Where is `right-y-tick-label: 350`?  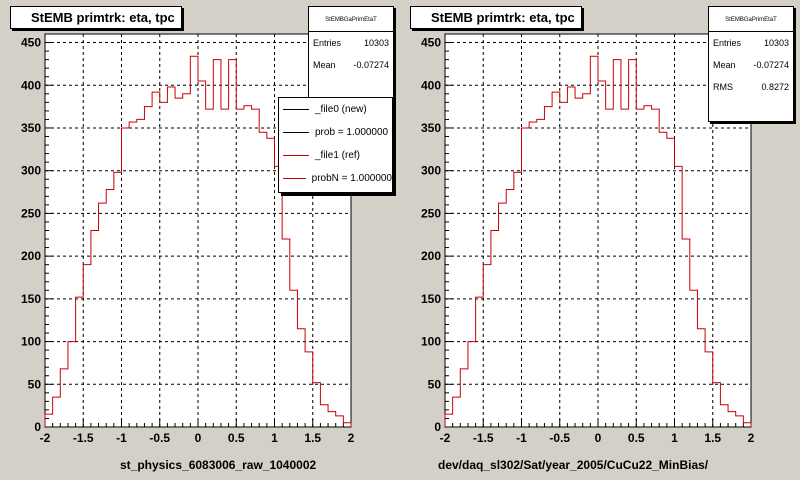
right-y-tick-label: 350 is located at coordinates (431, 128).